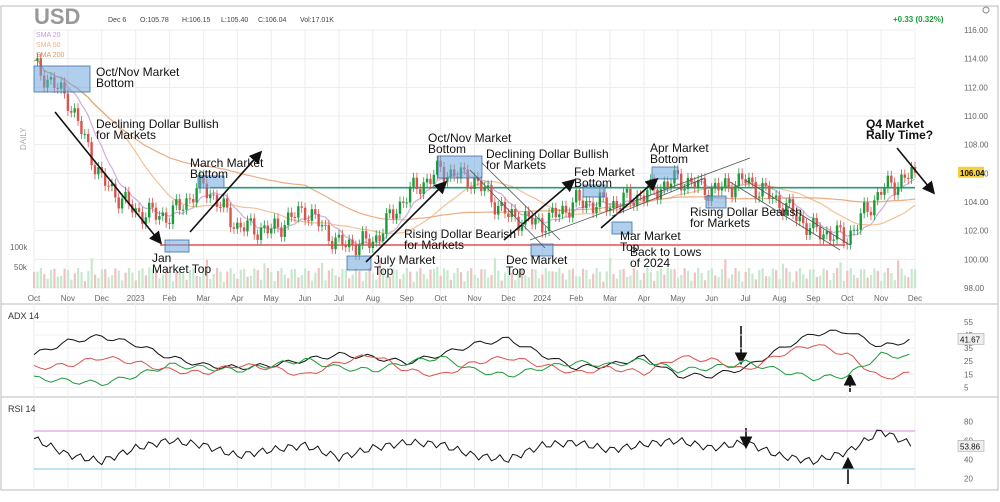 This screenshot has width=1000, height=502. What do you see at coordinates (976, 116) in the screenshot?
I see `y-tick-label: 110.00` at bounding box center [976, 116].